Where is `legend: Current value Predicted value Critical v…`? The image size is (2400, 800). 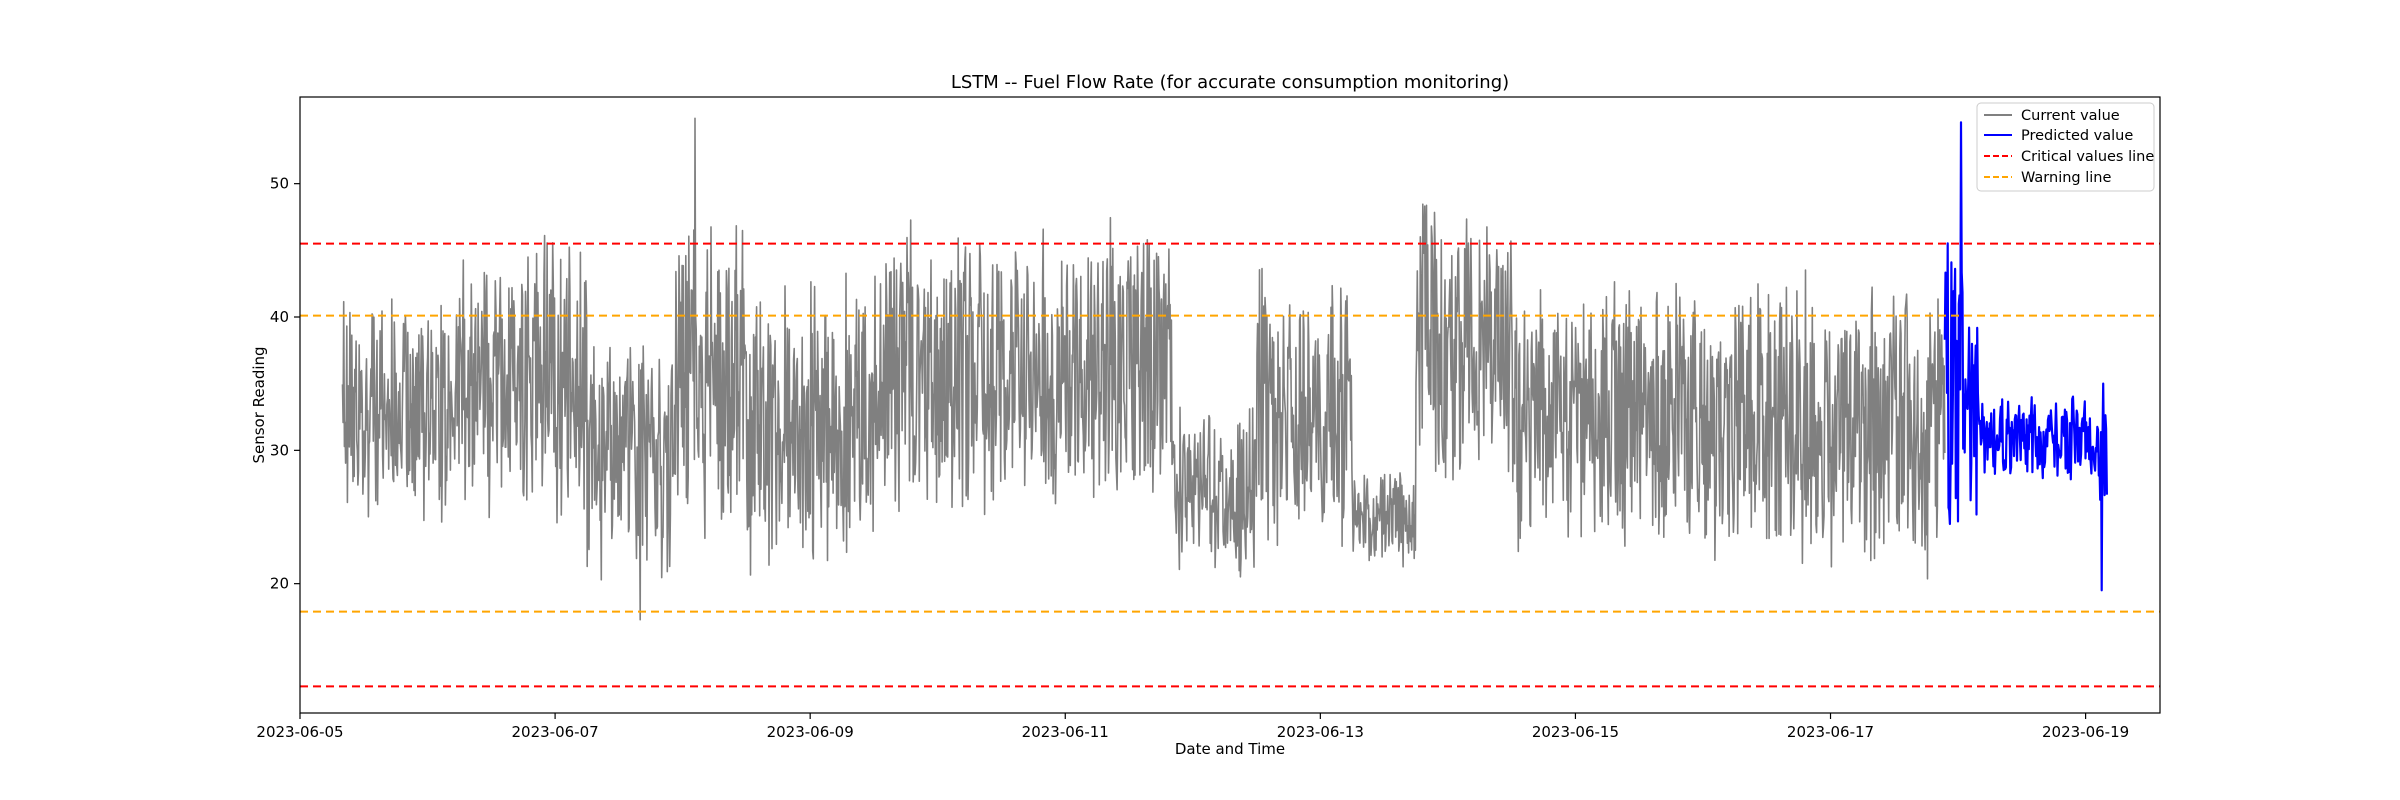 legend: Current value Predicted value Critical v… is located at coordinates (2065, 147).